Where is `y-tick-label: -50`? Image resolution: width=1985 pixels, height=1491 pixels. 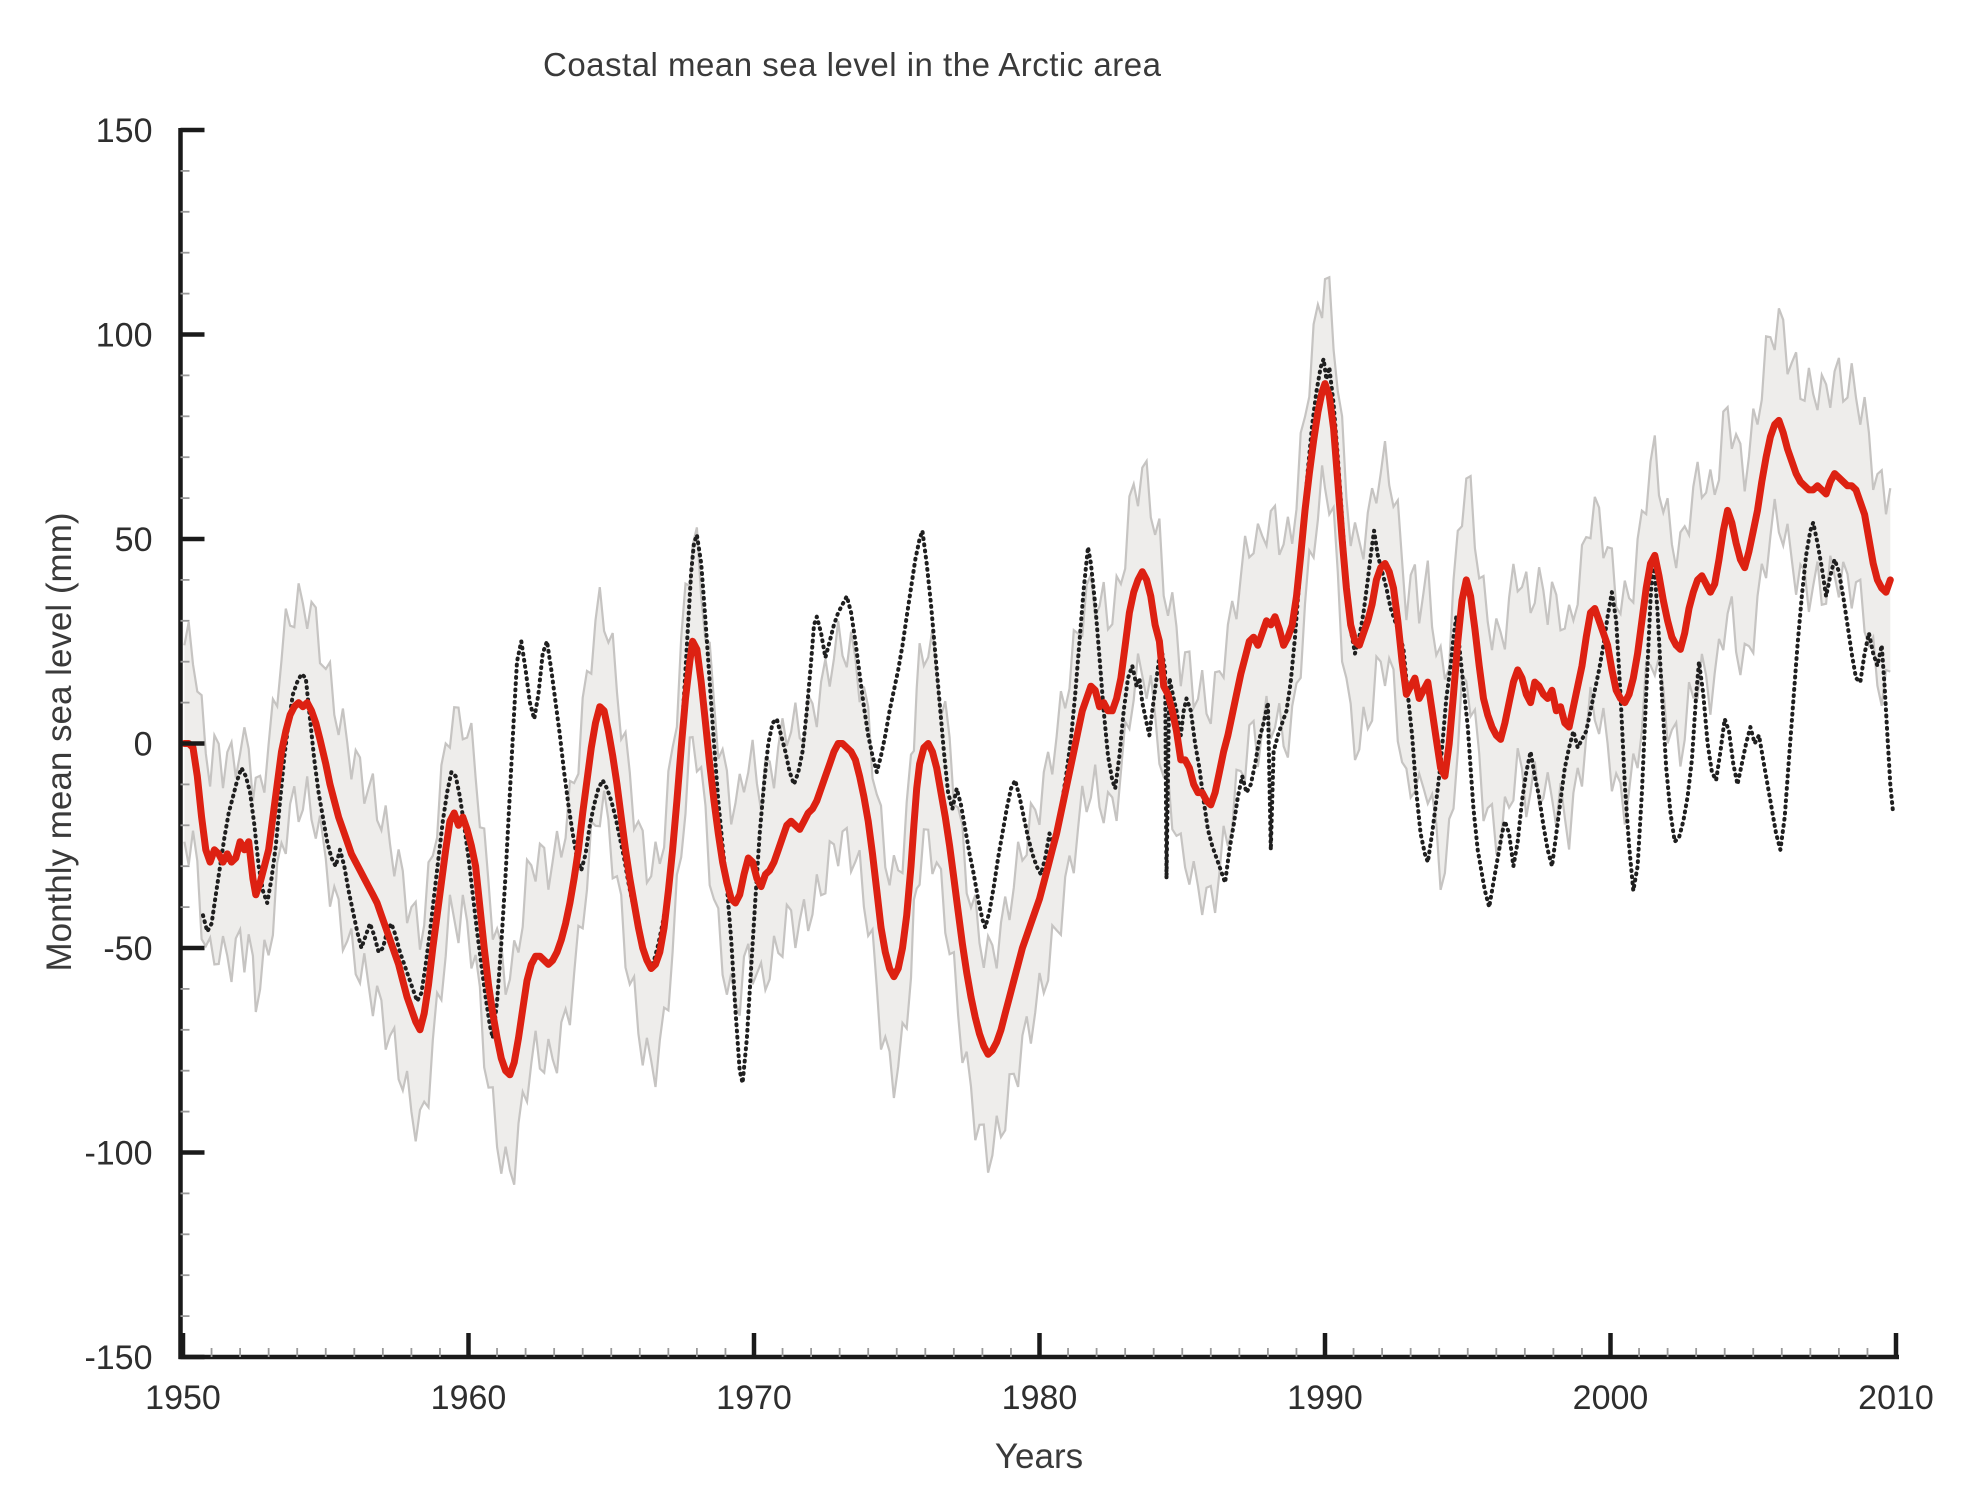 y-tick-label: -50 is located at coordinates (127, 949).